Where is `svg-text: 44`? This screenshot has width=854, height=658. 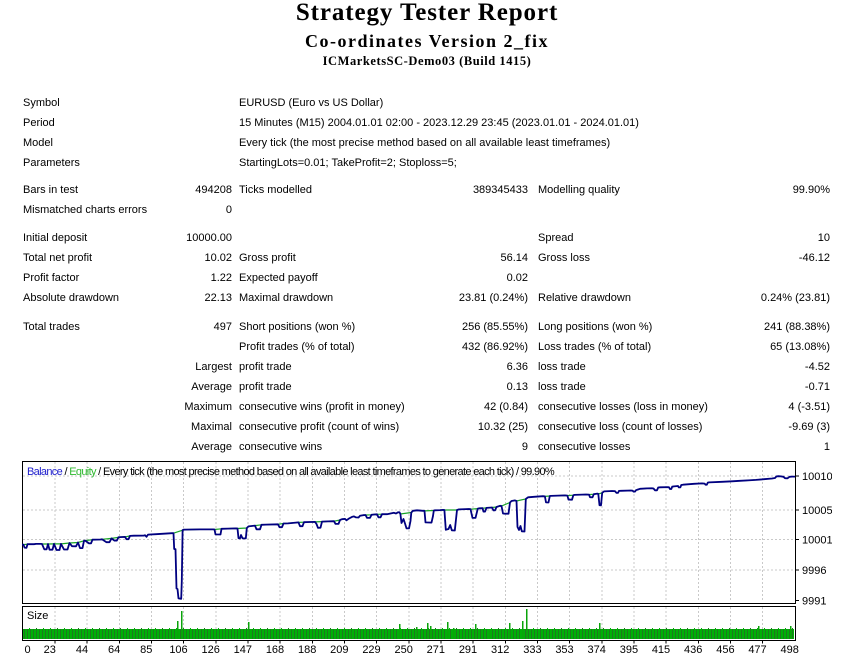 svg-text: 44 is located at coordinates (82, 650).